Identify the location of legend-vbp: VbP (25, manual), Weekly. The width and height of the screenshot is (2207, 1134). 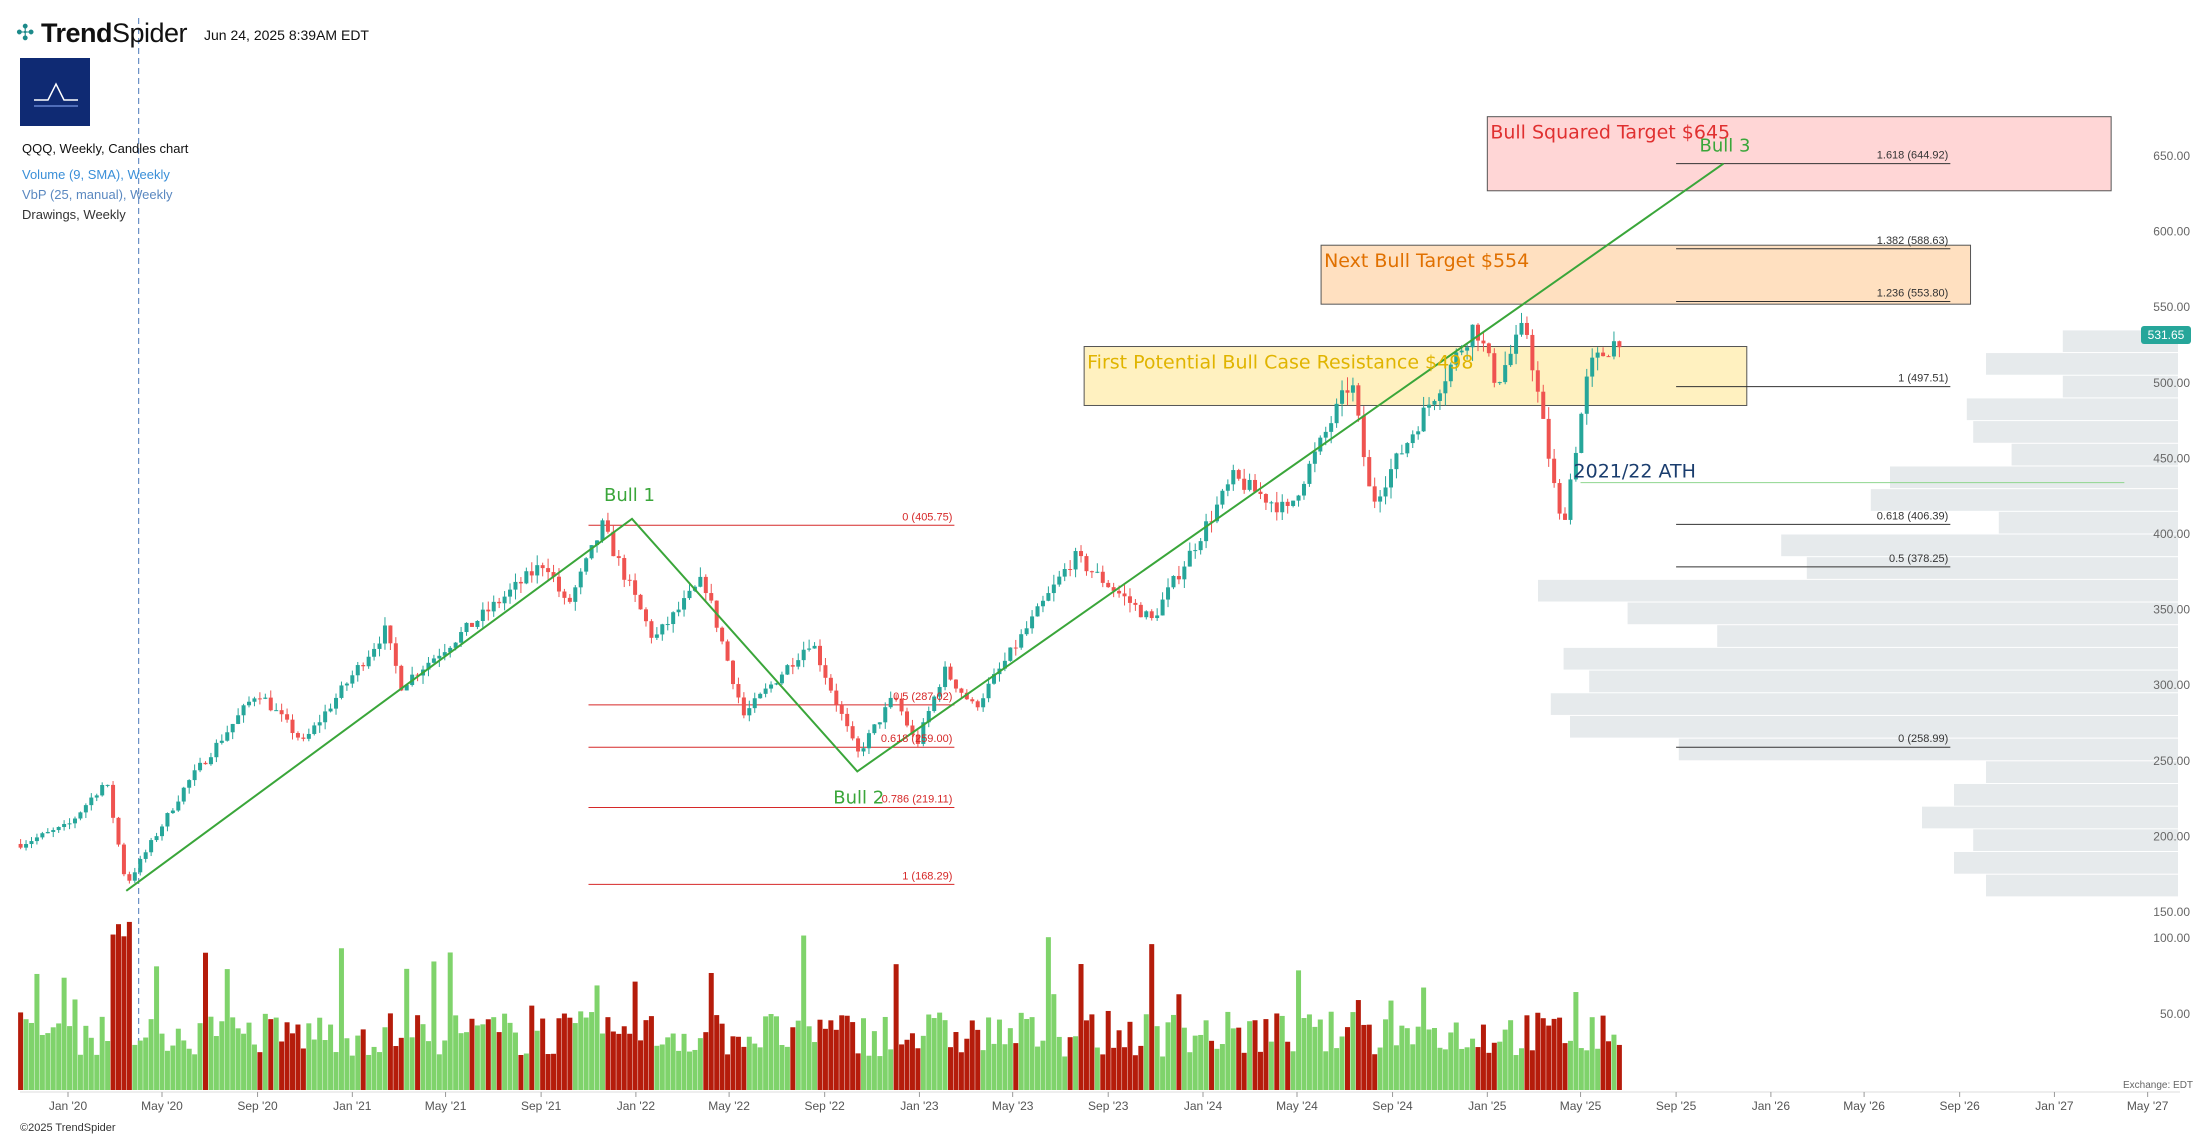
(97, 194).